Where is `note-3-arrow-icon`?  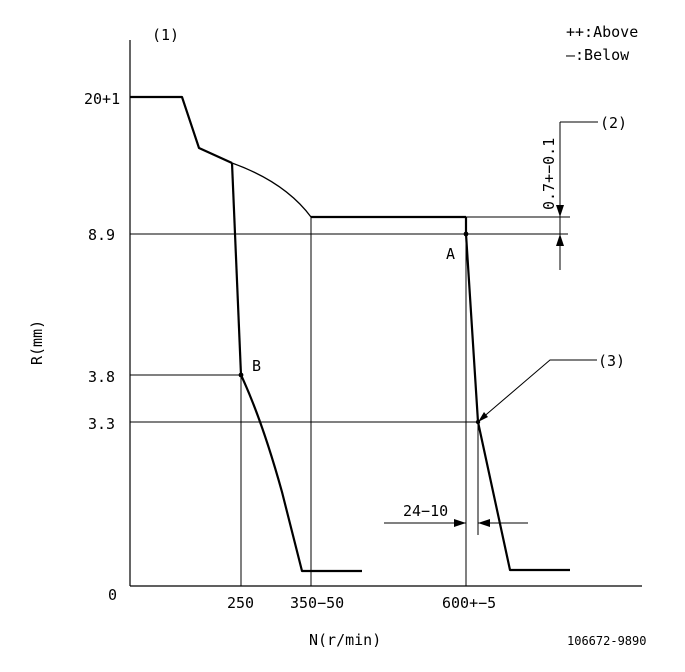
note-3-arrow-icon is located at coordinates (483, 417).